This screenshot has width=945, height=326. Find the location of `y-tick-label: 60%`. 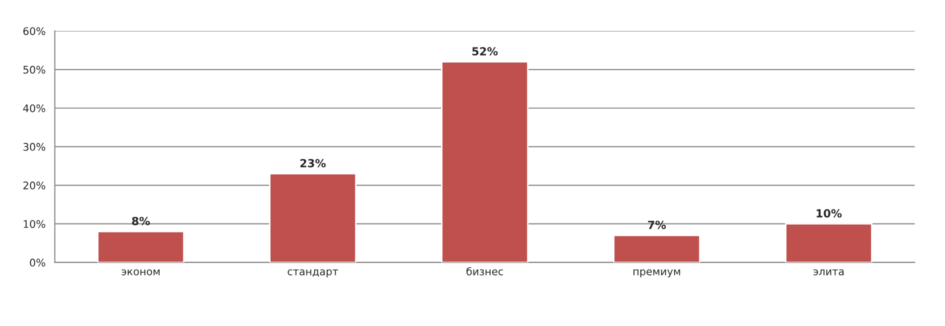

y-tick-label: 60% is located at coordinates (34, 31).